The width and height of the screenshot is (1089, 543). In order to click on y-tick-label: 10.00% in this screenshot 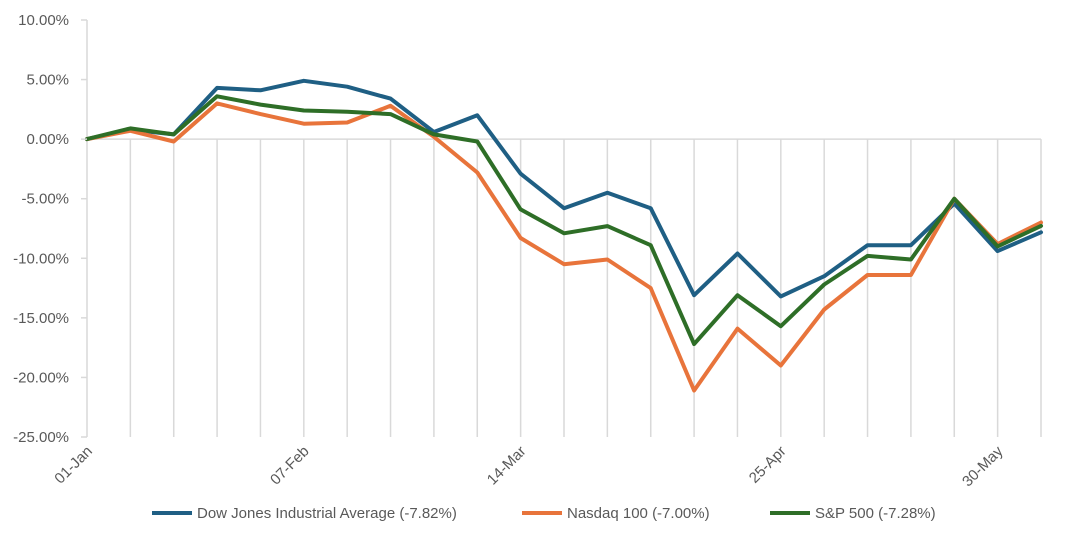, I will do `click(43, 20)`.